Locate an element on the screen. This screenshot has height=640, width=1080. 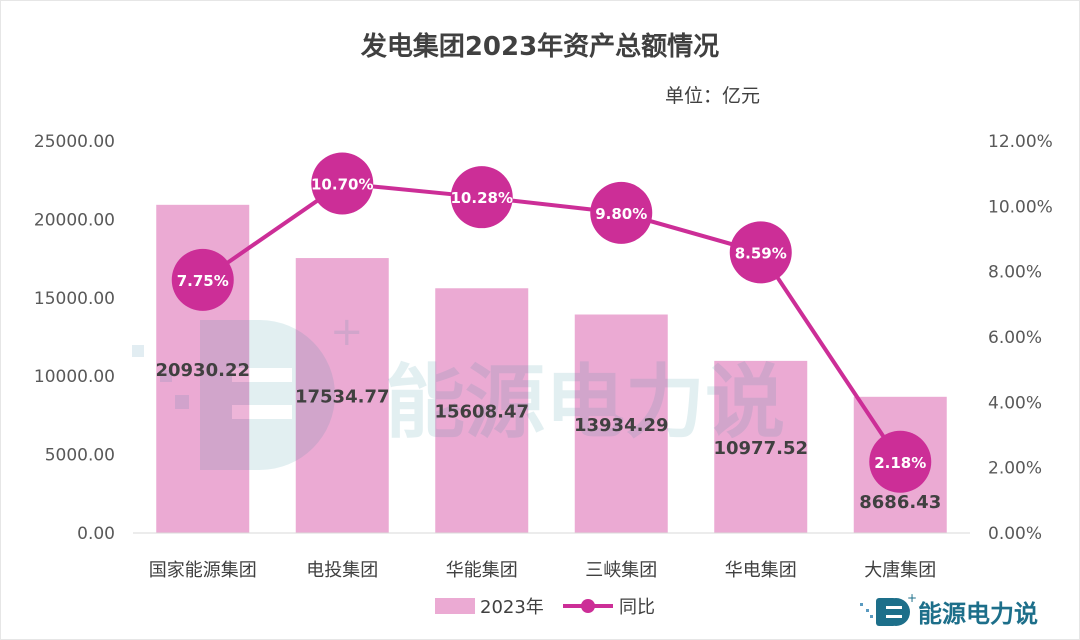
bar-value-label: 13934.29 is located at coordinates (621, 425).